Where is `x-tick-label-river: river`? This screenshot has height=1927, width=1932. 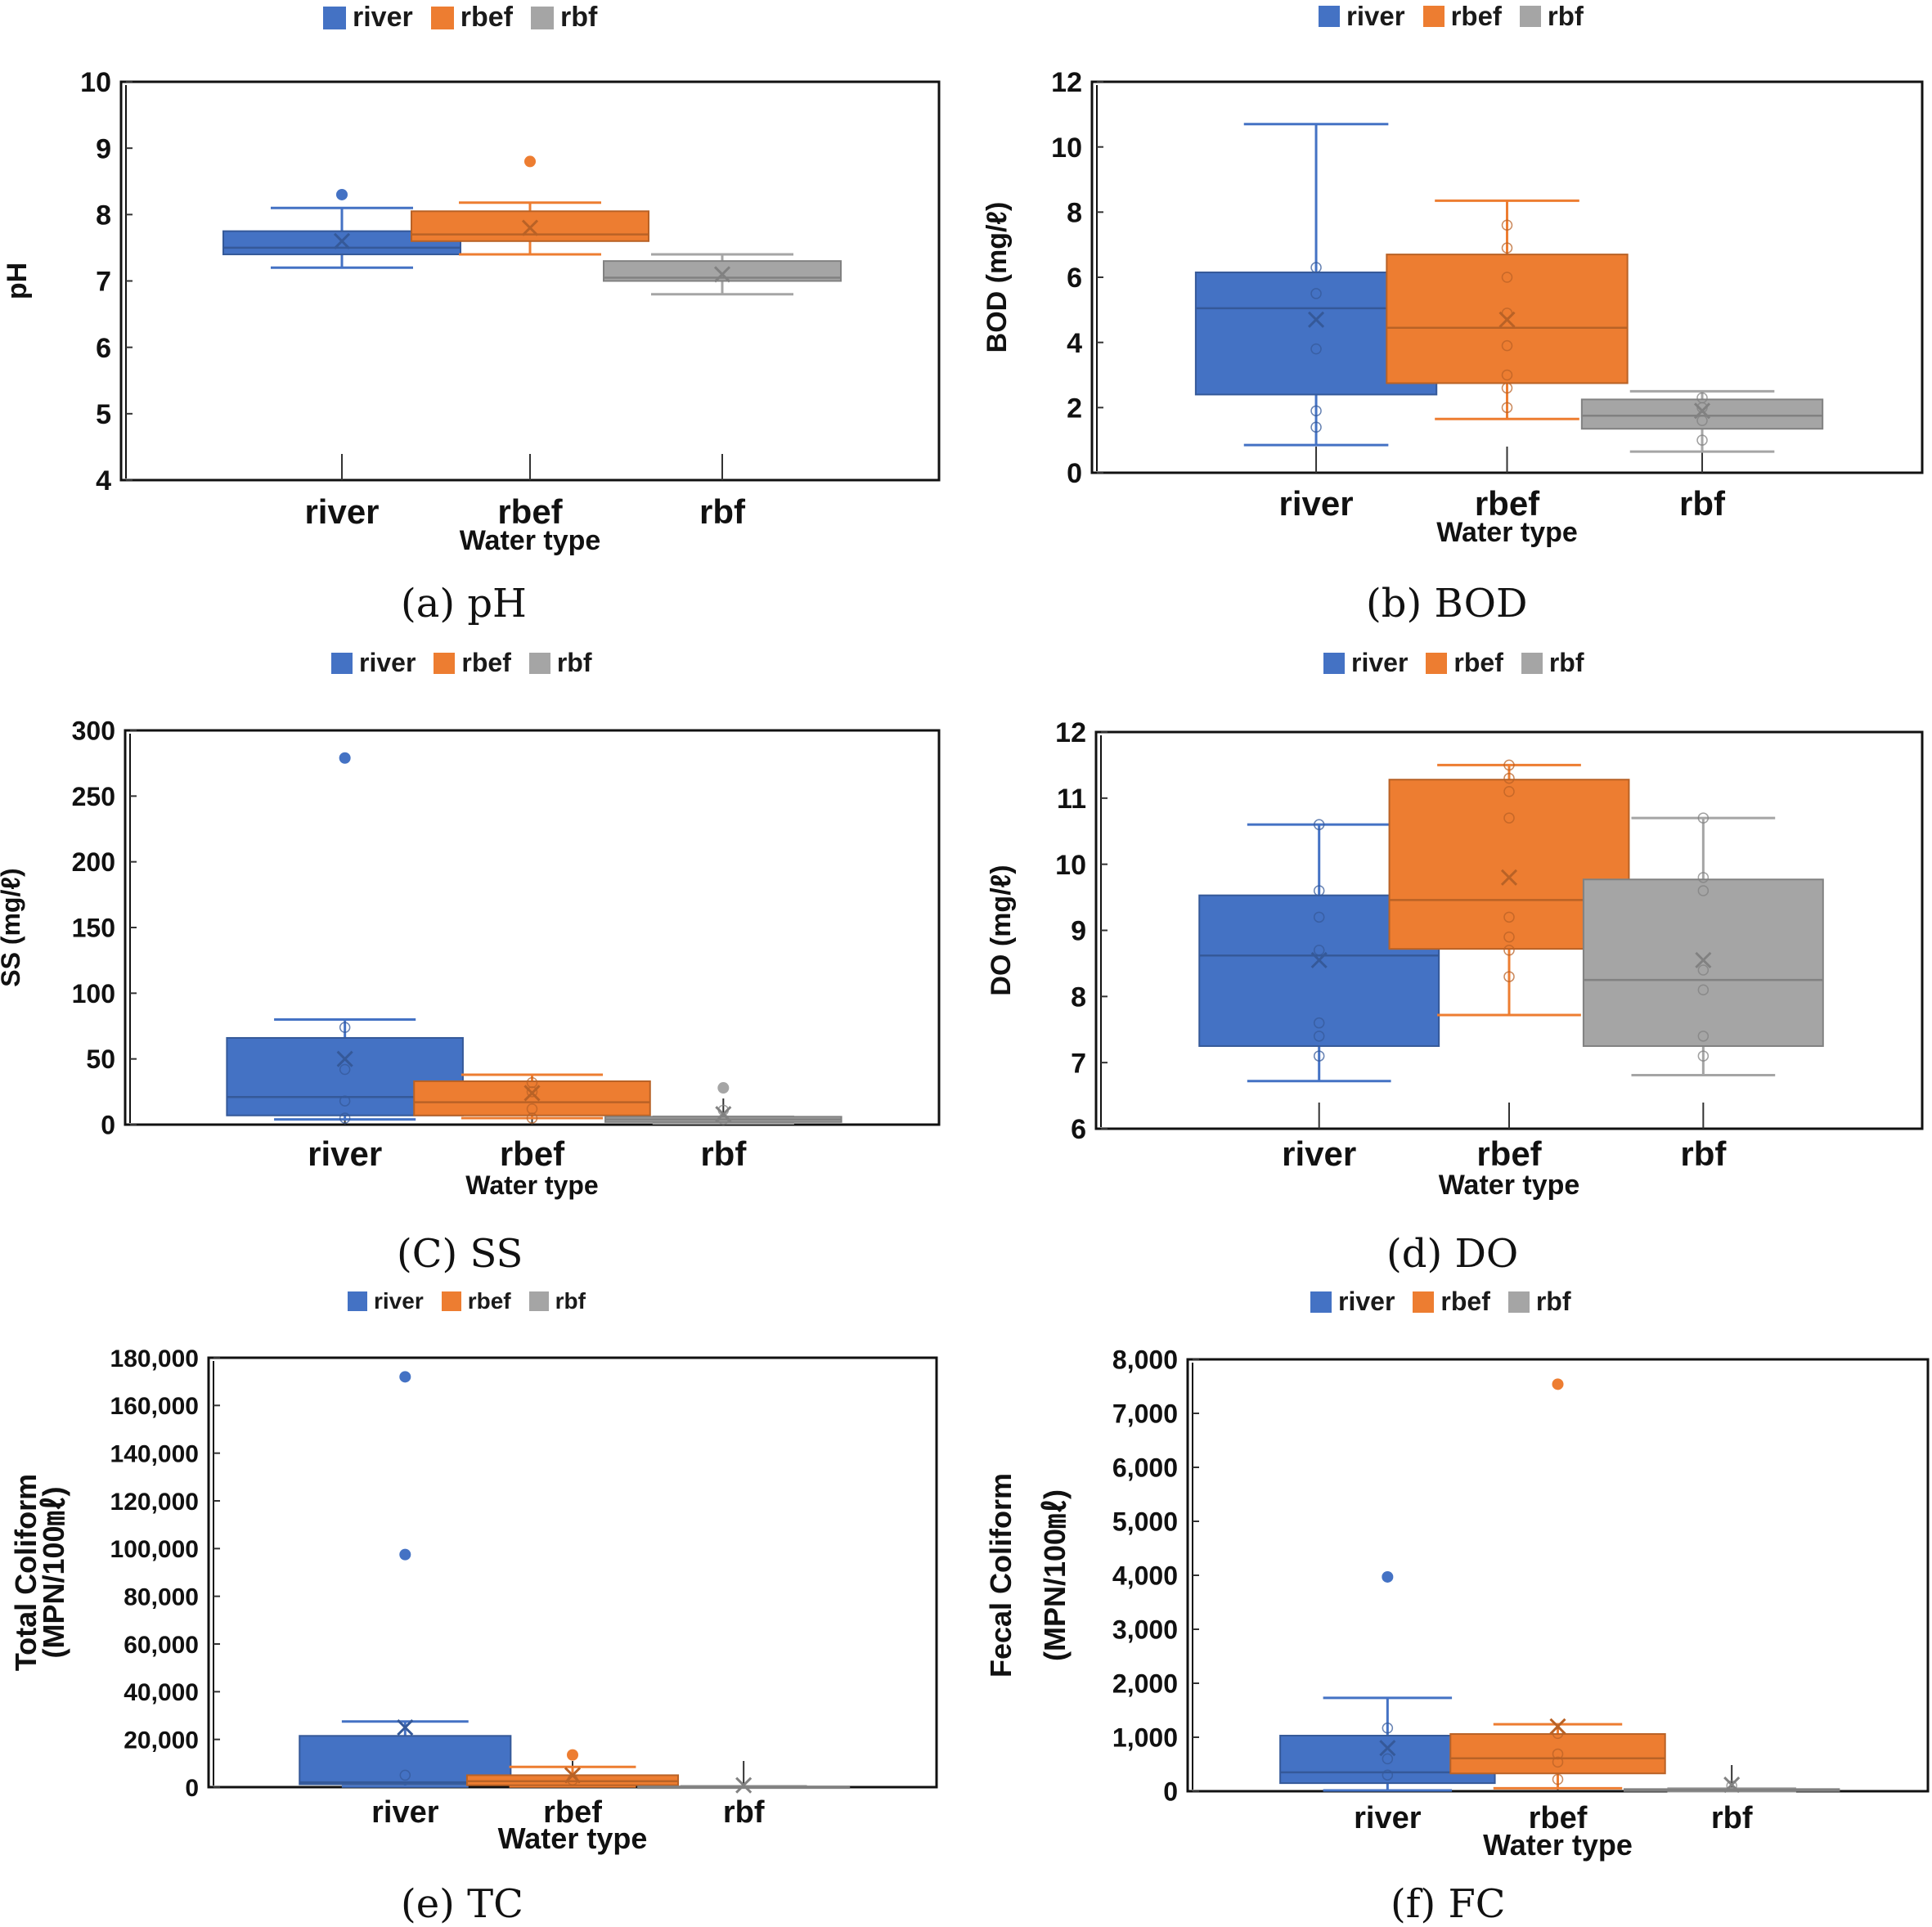 x-tick-label-river: river is located at coordinates (405, 1812).